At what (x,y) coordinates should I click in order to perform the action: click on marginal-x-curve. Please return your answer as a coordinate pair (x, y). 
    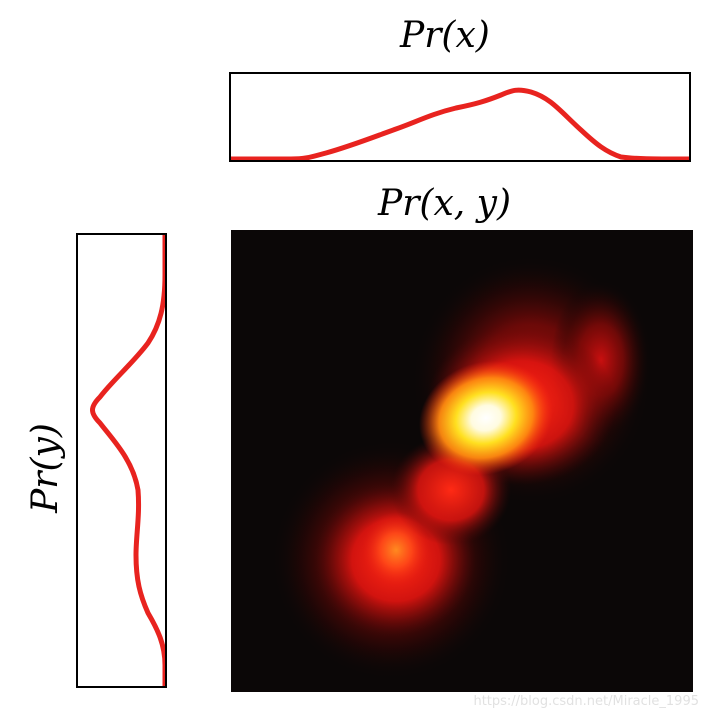
    Looking at the image, I should click on (460, 123).